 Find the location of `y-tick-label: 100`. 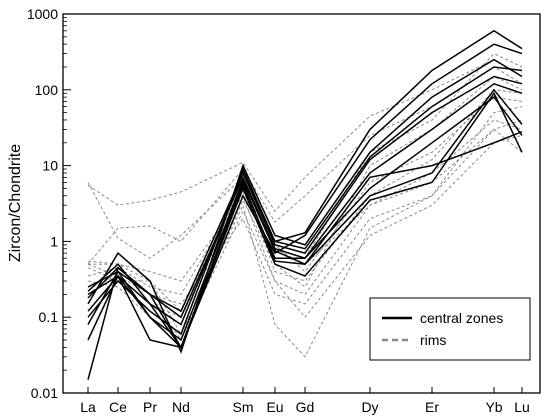

y-tick-label: 100 is located at coordinates (47, 90).